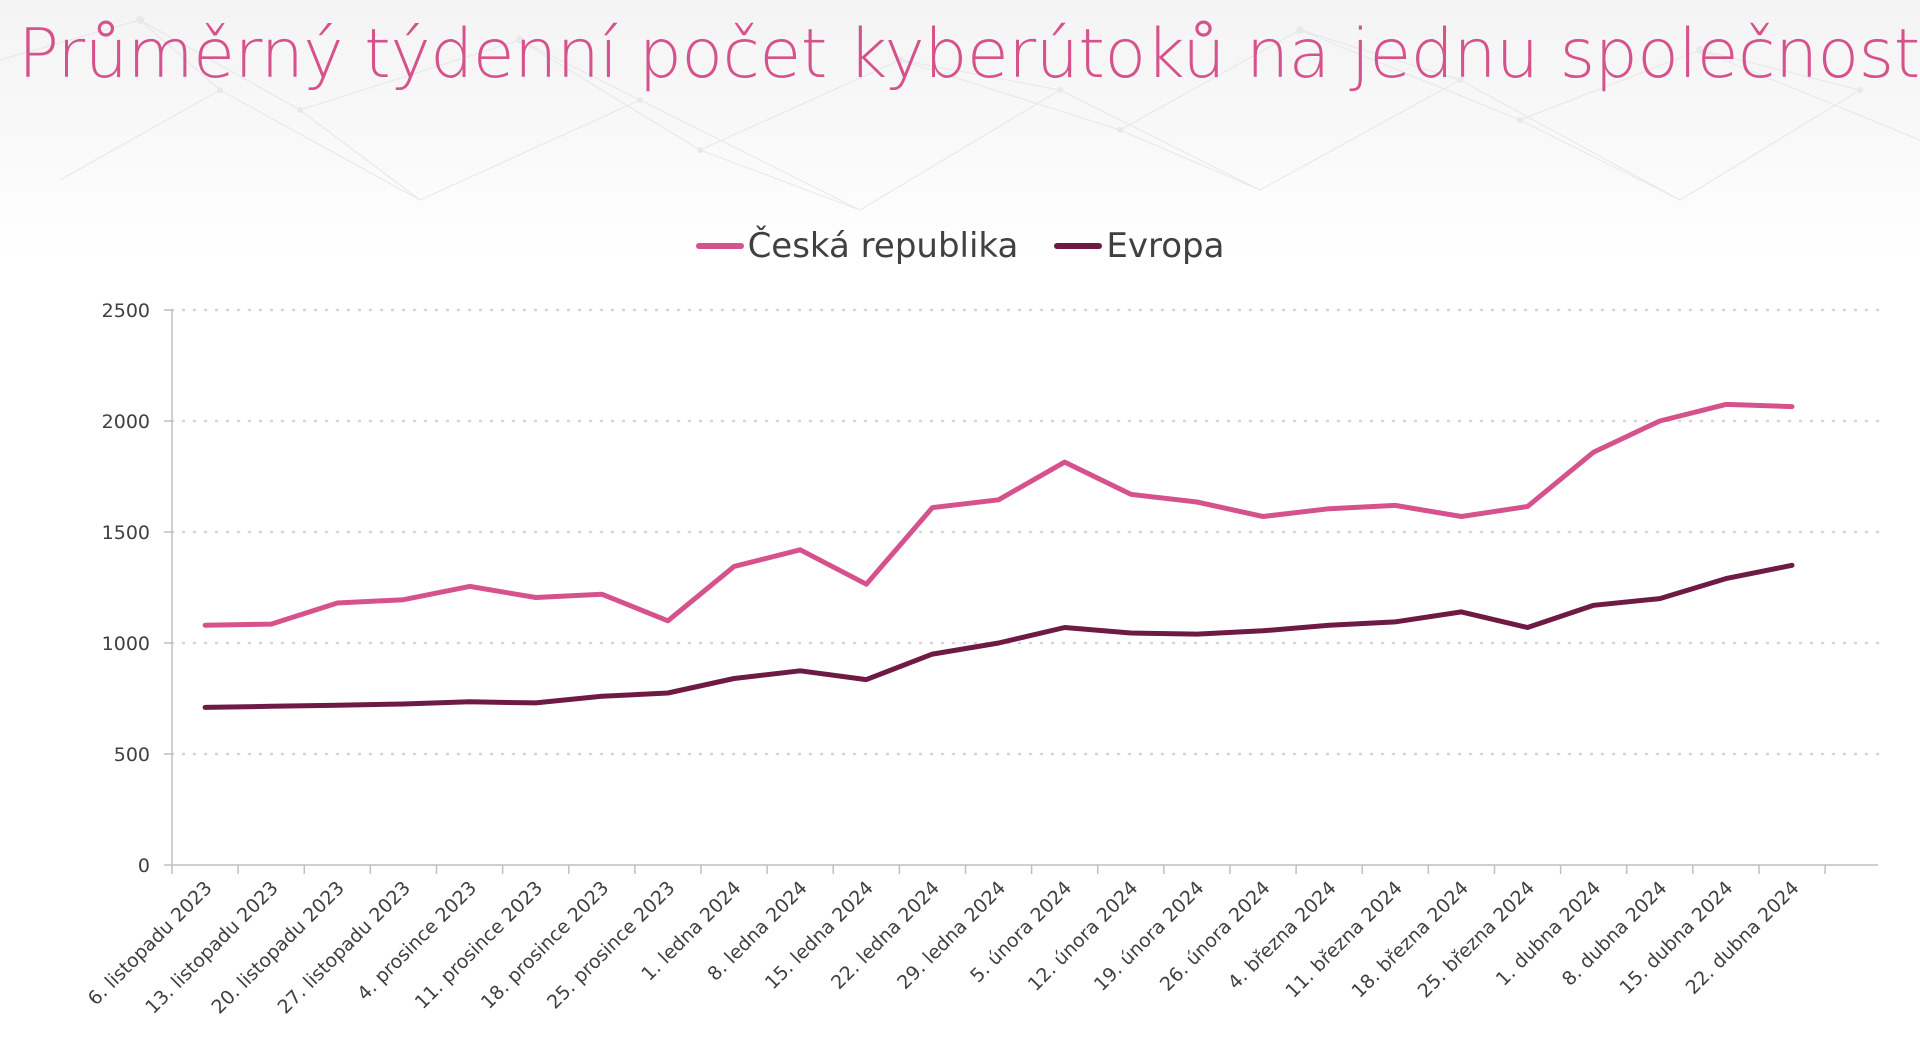  Describe the element at coordinates (126, 644) in the screenshot. I see `y-tick-label: 1000` at that location.